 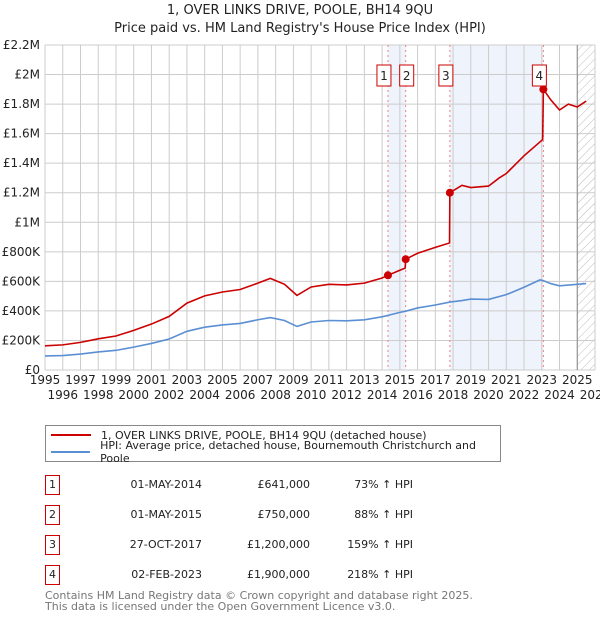 What do you see at coordinates (71, 452) in the screenshot?
I see `legend-swatch-blue` at bounding box center [71, 452].